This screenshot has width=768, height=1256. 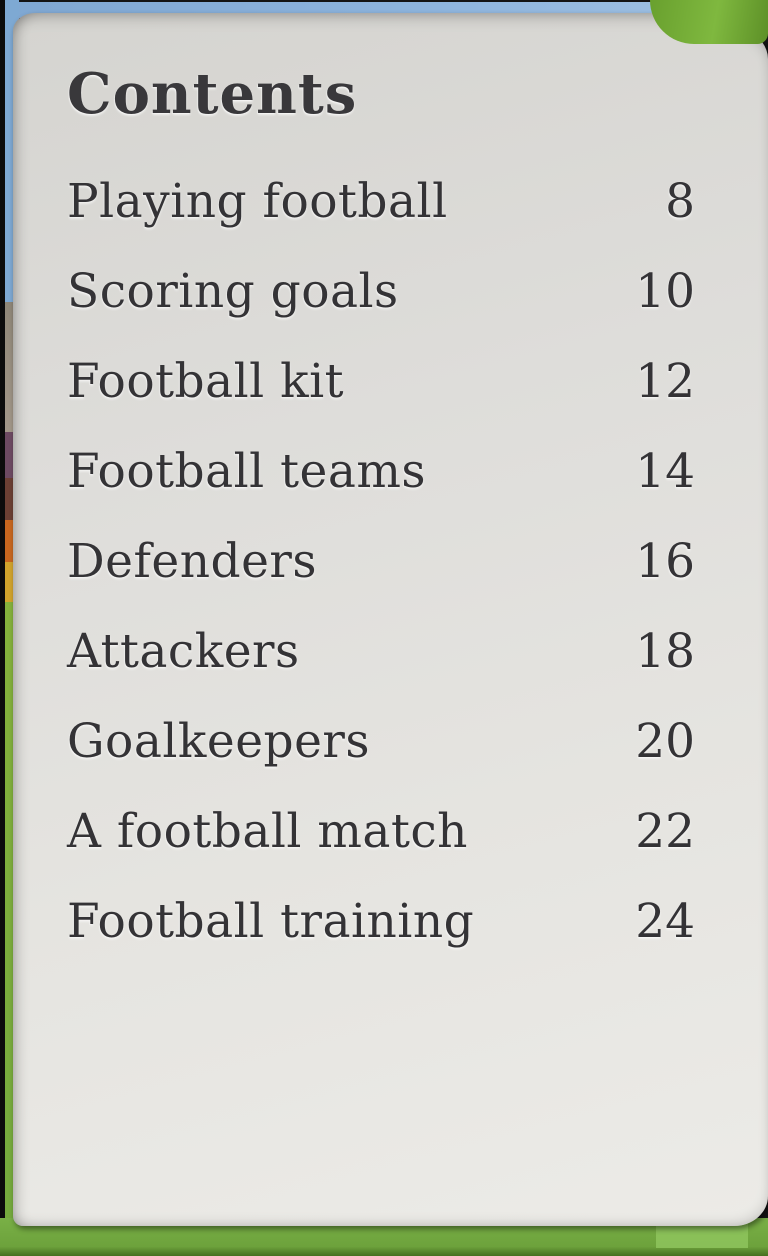 I want to click on toc-entry-label: Football kit, so click(x=206, y=381).